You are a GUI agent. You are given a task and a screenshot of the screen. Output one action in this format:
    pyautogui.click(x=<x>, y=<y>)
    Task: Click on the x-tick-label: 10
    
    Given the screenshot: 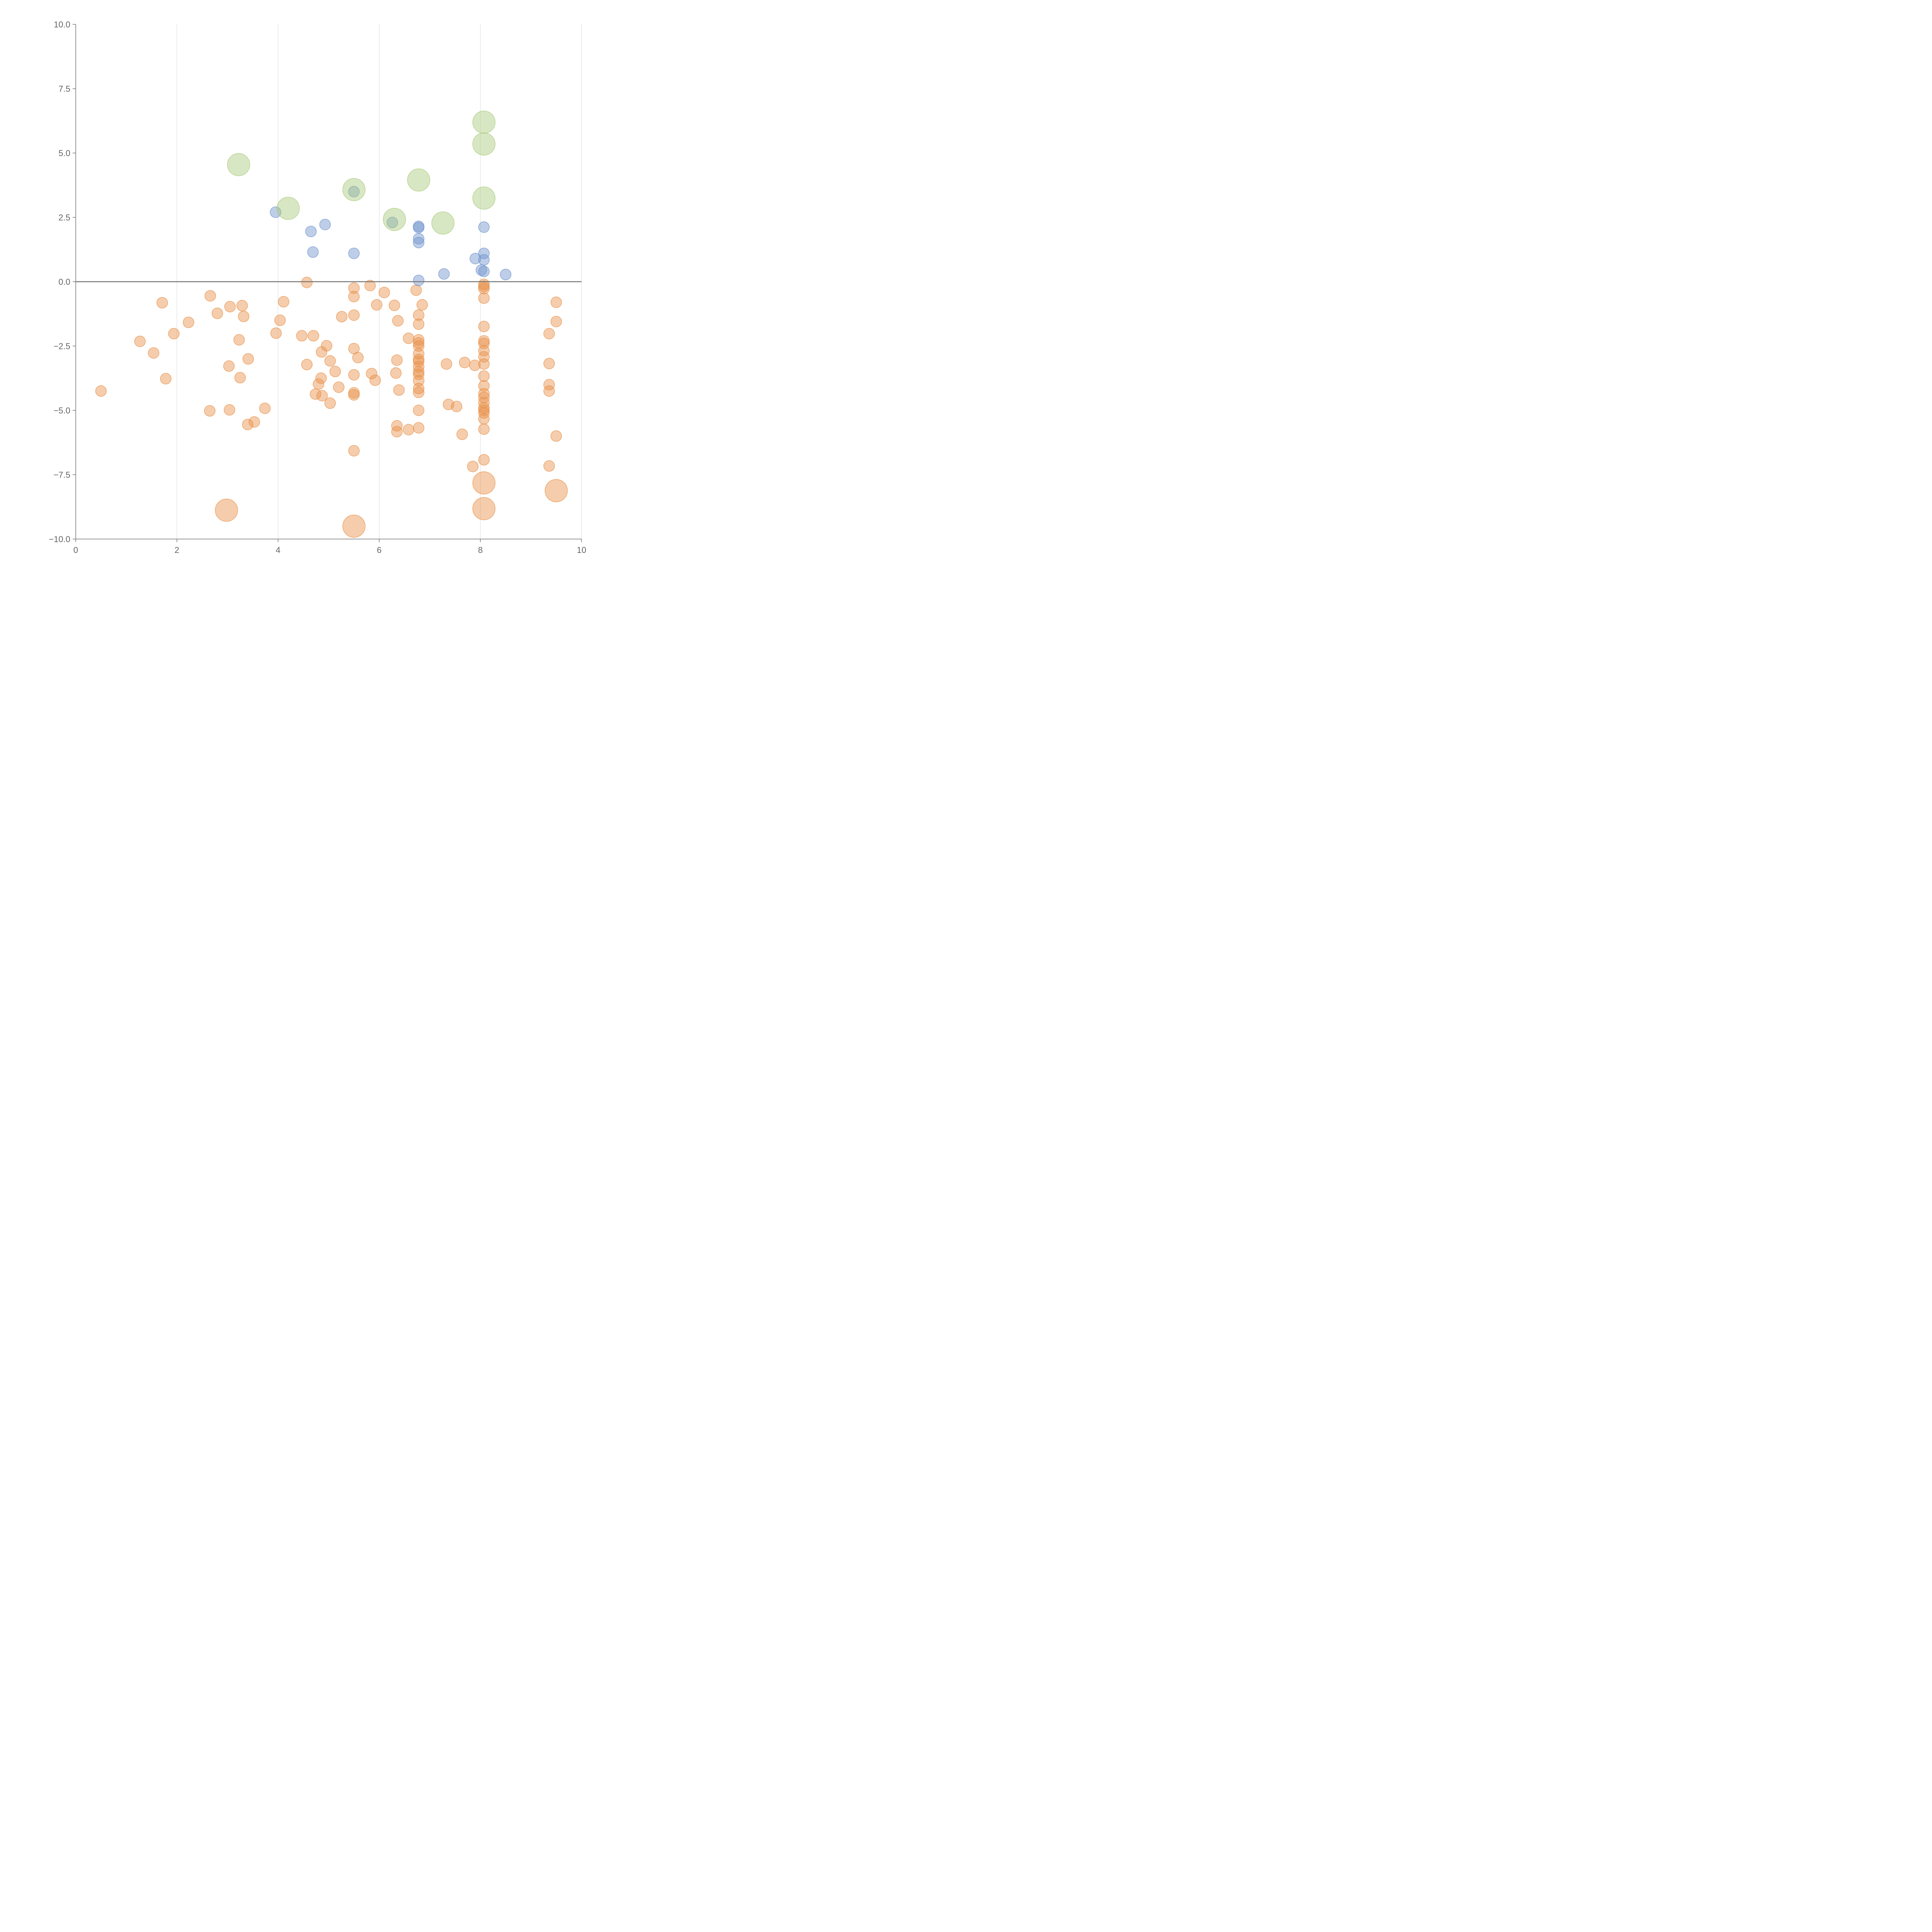 What is the action you would take?
    pyautogui.click(x=581, y=550)
    